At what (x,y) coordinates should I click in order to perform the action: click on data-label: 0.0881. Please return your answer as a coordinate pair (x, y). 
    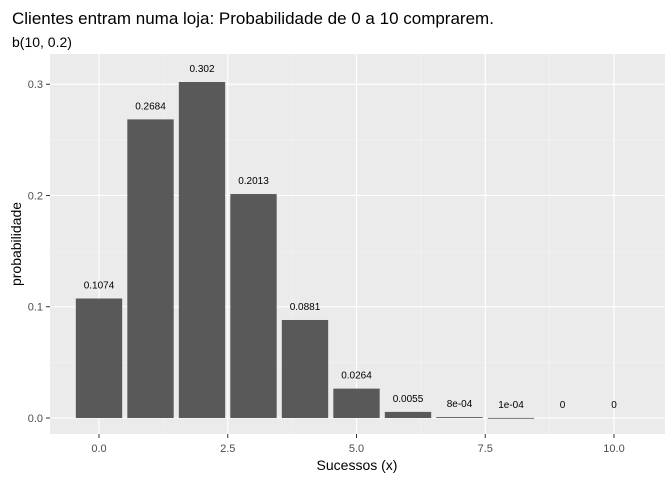
    Looking at the image, I should click on (305, 307).